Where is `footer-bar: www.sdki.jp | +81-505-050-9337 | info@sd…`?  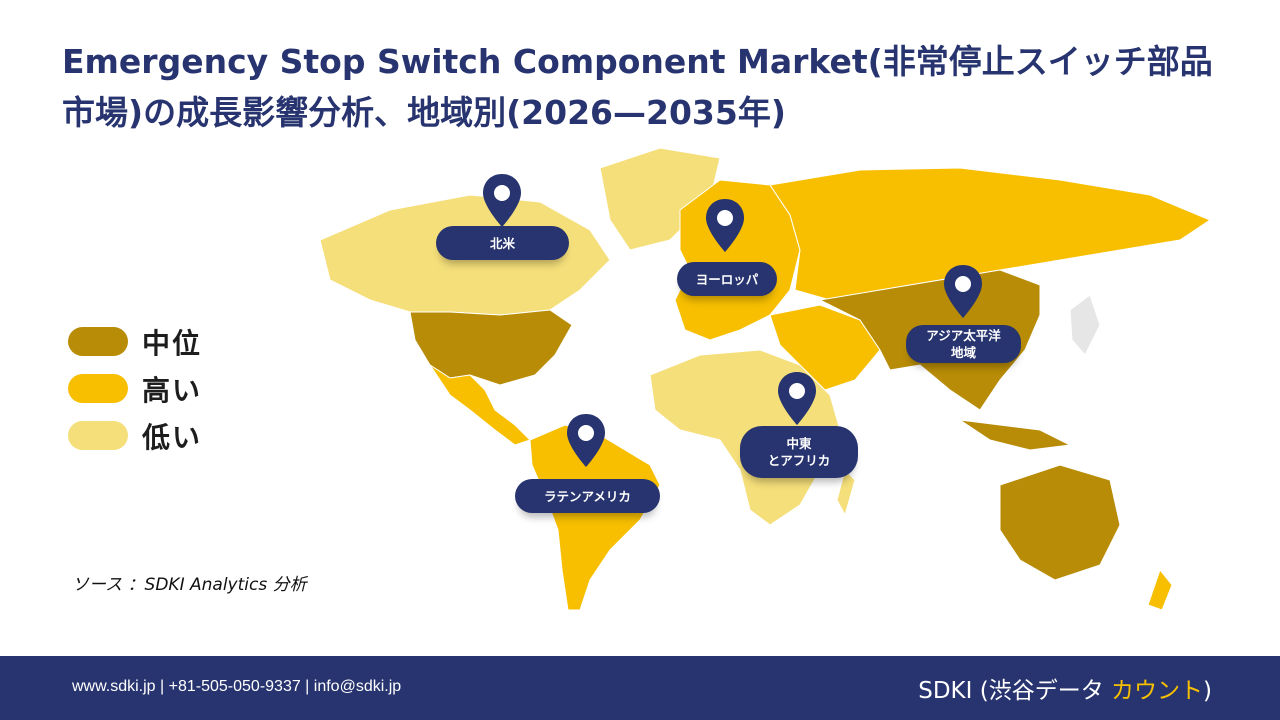
footer-bar: www.sdki.jp | +81-505-050-9337 | info@sd… is located at coordinates (640, 688).